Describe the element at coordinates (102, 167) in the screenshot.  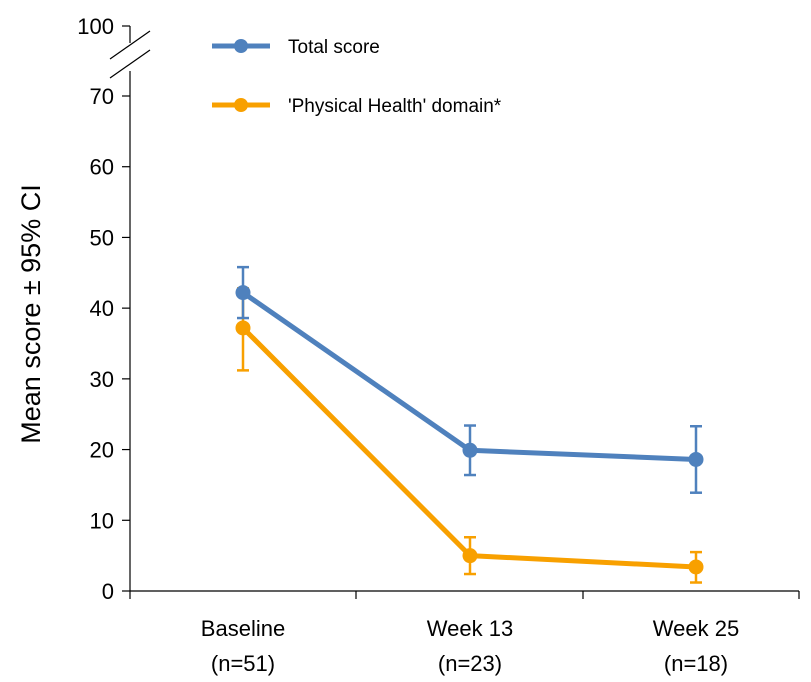
I see `y-tick-label-60: 60` at that location.